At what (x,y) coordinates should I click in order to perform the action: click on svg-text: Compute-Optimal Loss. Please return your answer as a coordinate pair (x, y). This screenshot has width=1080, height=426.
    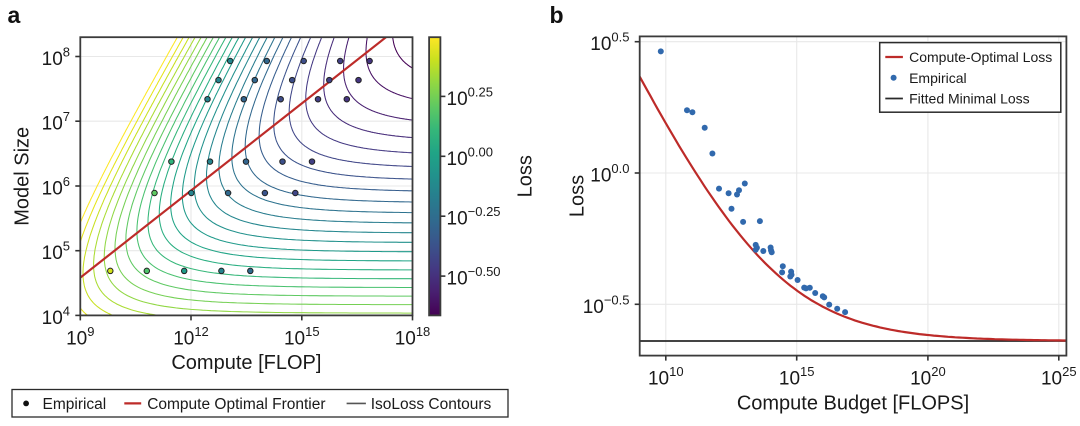
    Looking at the image, I should click on (980, 57).